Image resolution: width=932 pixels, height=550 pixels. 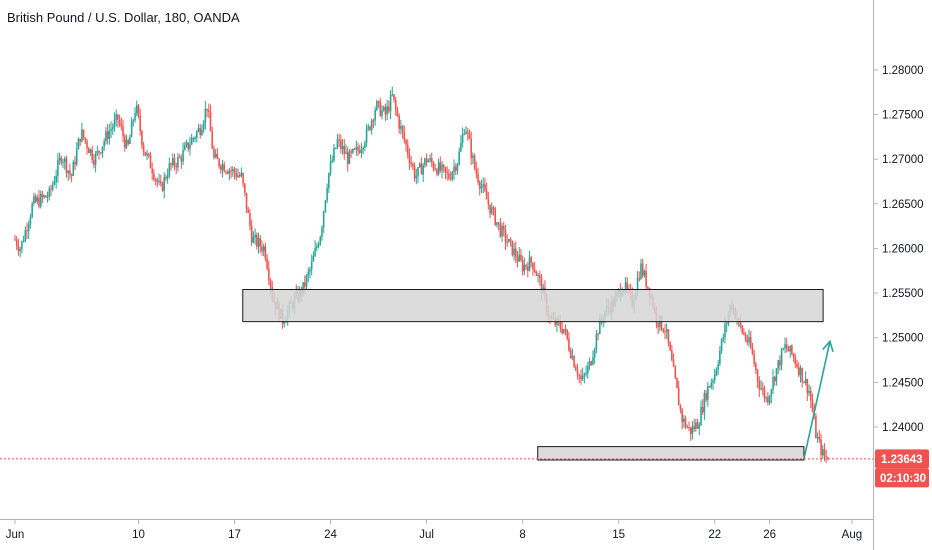 What do you see at coordinates (903, 249) in the screenshot?
I see `price-tick-label: 1.26000` at bounding box center [903, 249].